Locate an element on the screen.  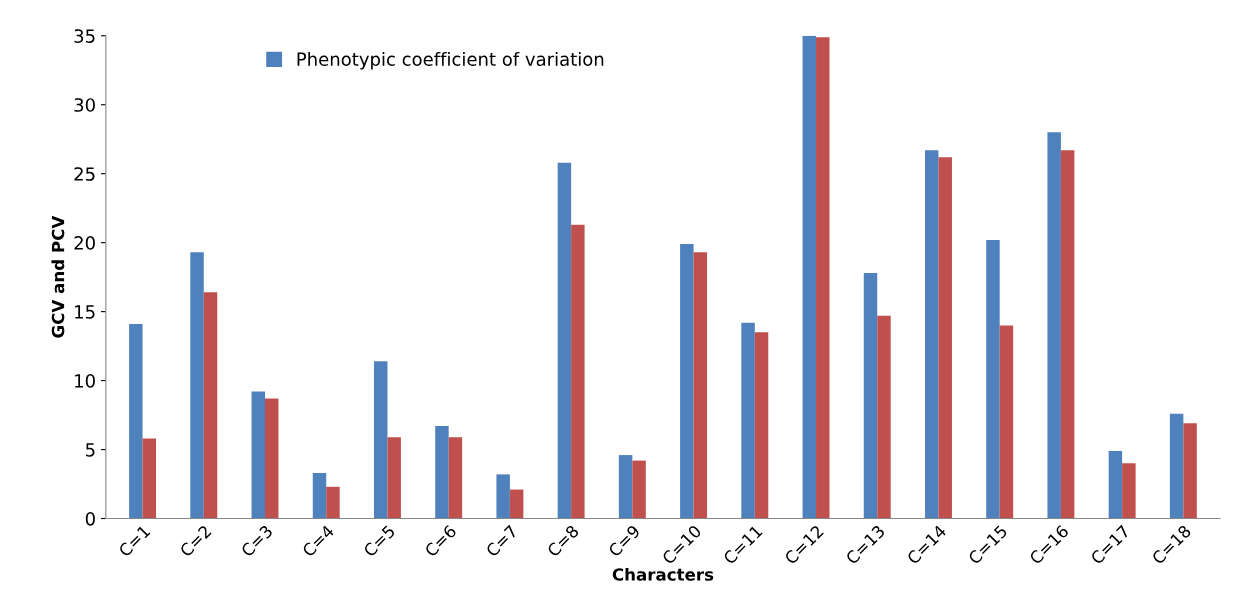
legend-label: Phenotypic coefficient of variation is located at coordinates (450, 61).